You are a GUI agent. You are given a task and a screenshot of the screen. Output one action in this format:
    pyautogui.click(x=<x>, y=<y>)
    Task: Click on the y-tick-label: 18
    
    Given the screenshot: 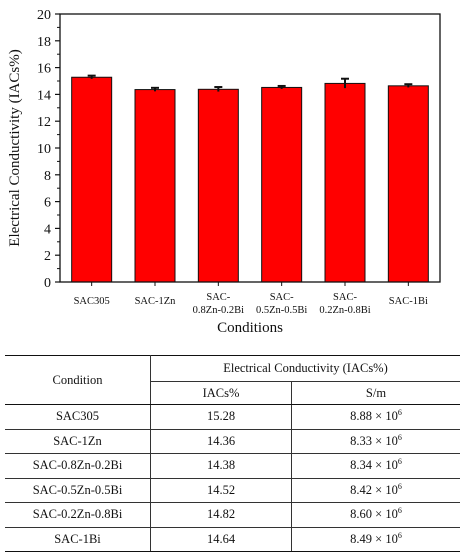 What is the action you would take?
    pyautogui.click(x=44, y=42)
    